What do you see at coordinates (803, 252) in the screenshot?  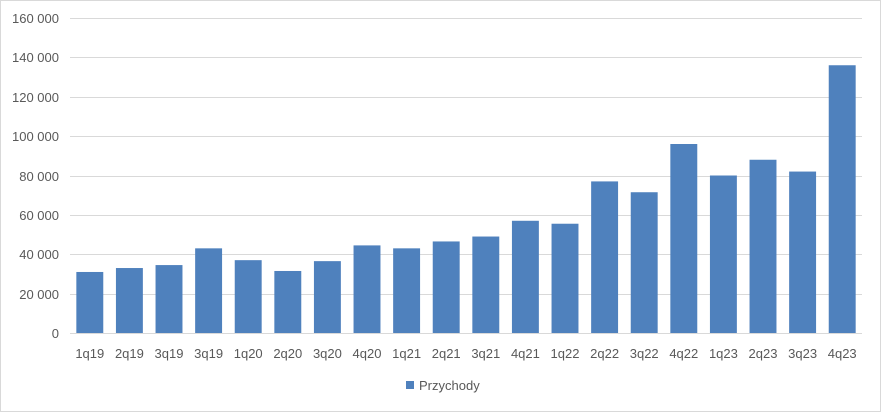 I see `bar-3q23` at bounding box center [803, 252].